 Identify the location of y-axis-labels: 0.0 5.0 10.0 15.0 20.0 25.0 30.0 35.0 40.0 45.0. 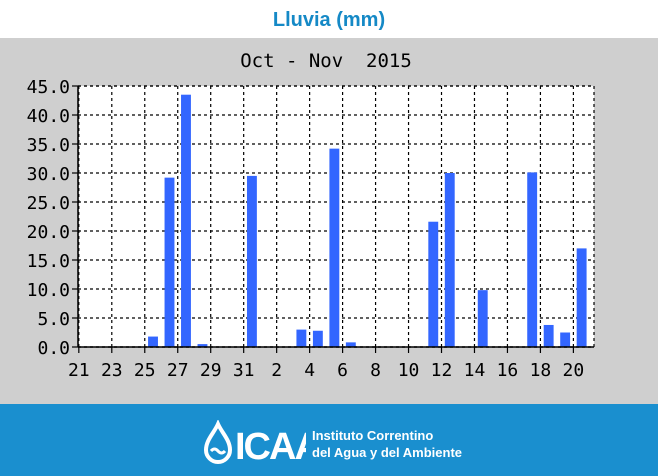
(48, 218).